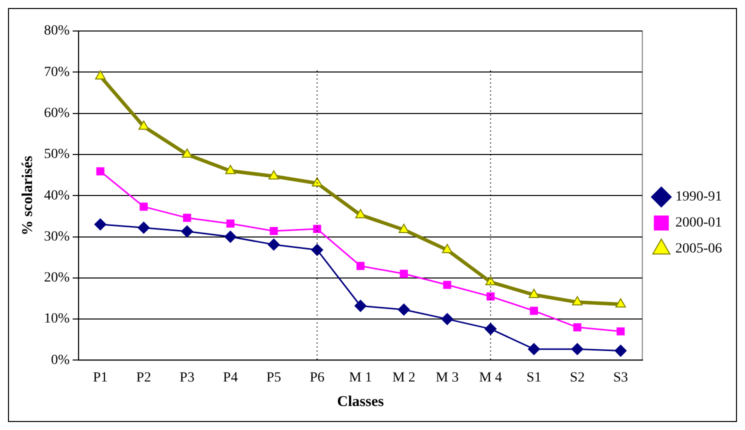 The image size is (745, 430). Describe the element at coordinates (57, 72) in the screenshot. I see `y-tick-label: 70%` at that location.